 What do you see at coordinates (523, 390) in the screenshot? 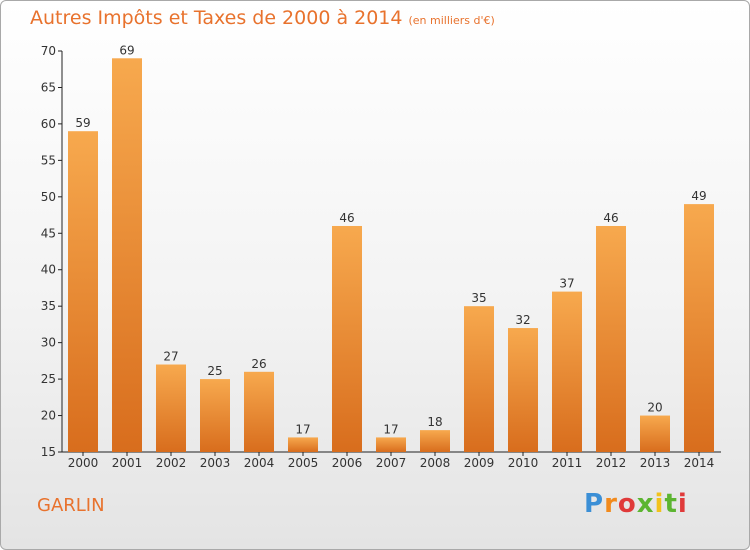
I see `bar-2010` at bounding box center [523, 390].